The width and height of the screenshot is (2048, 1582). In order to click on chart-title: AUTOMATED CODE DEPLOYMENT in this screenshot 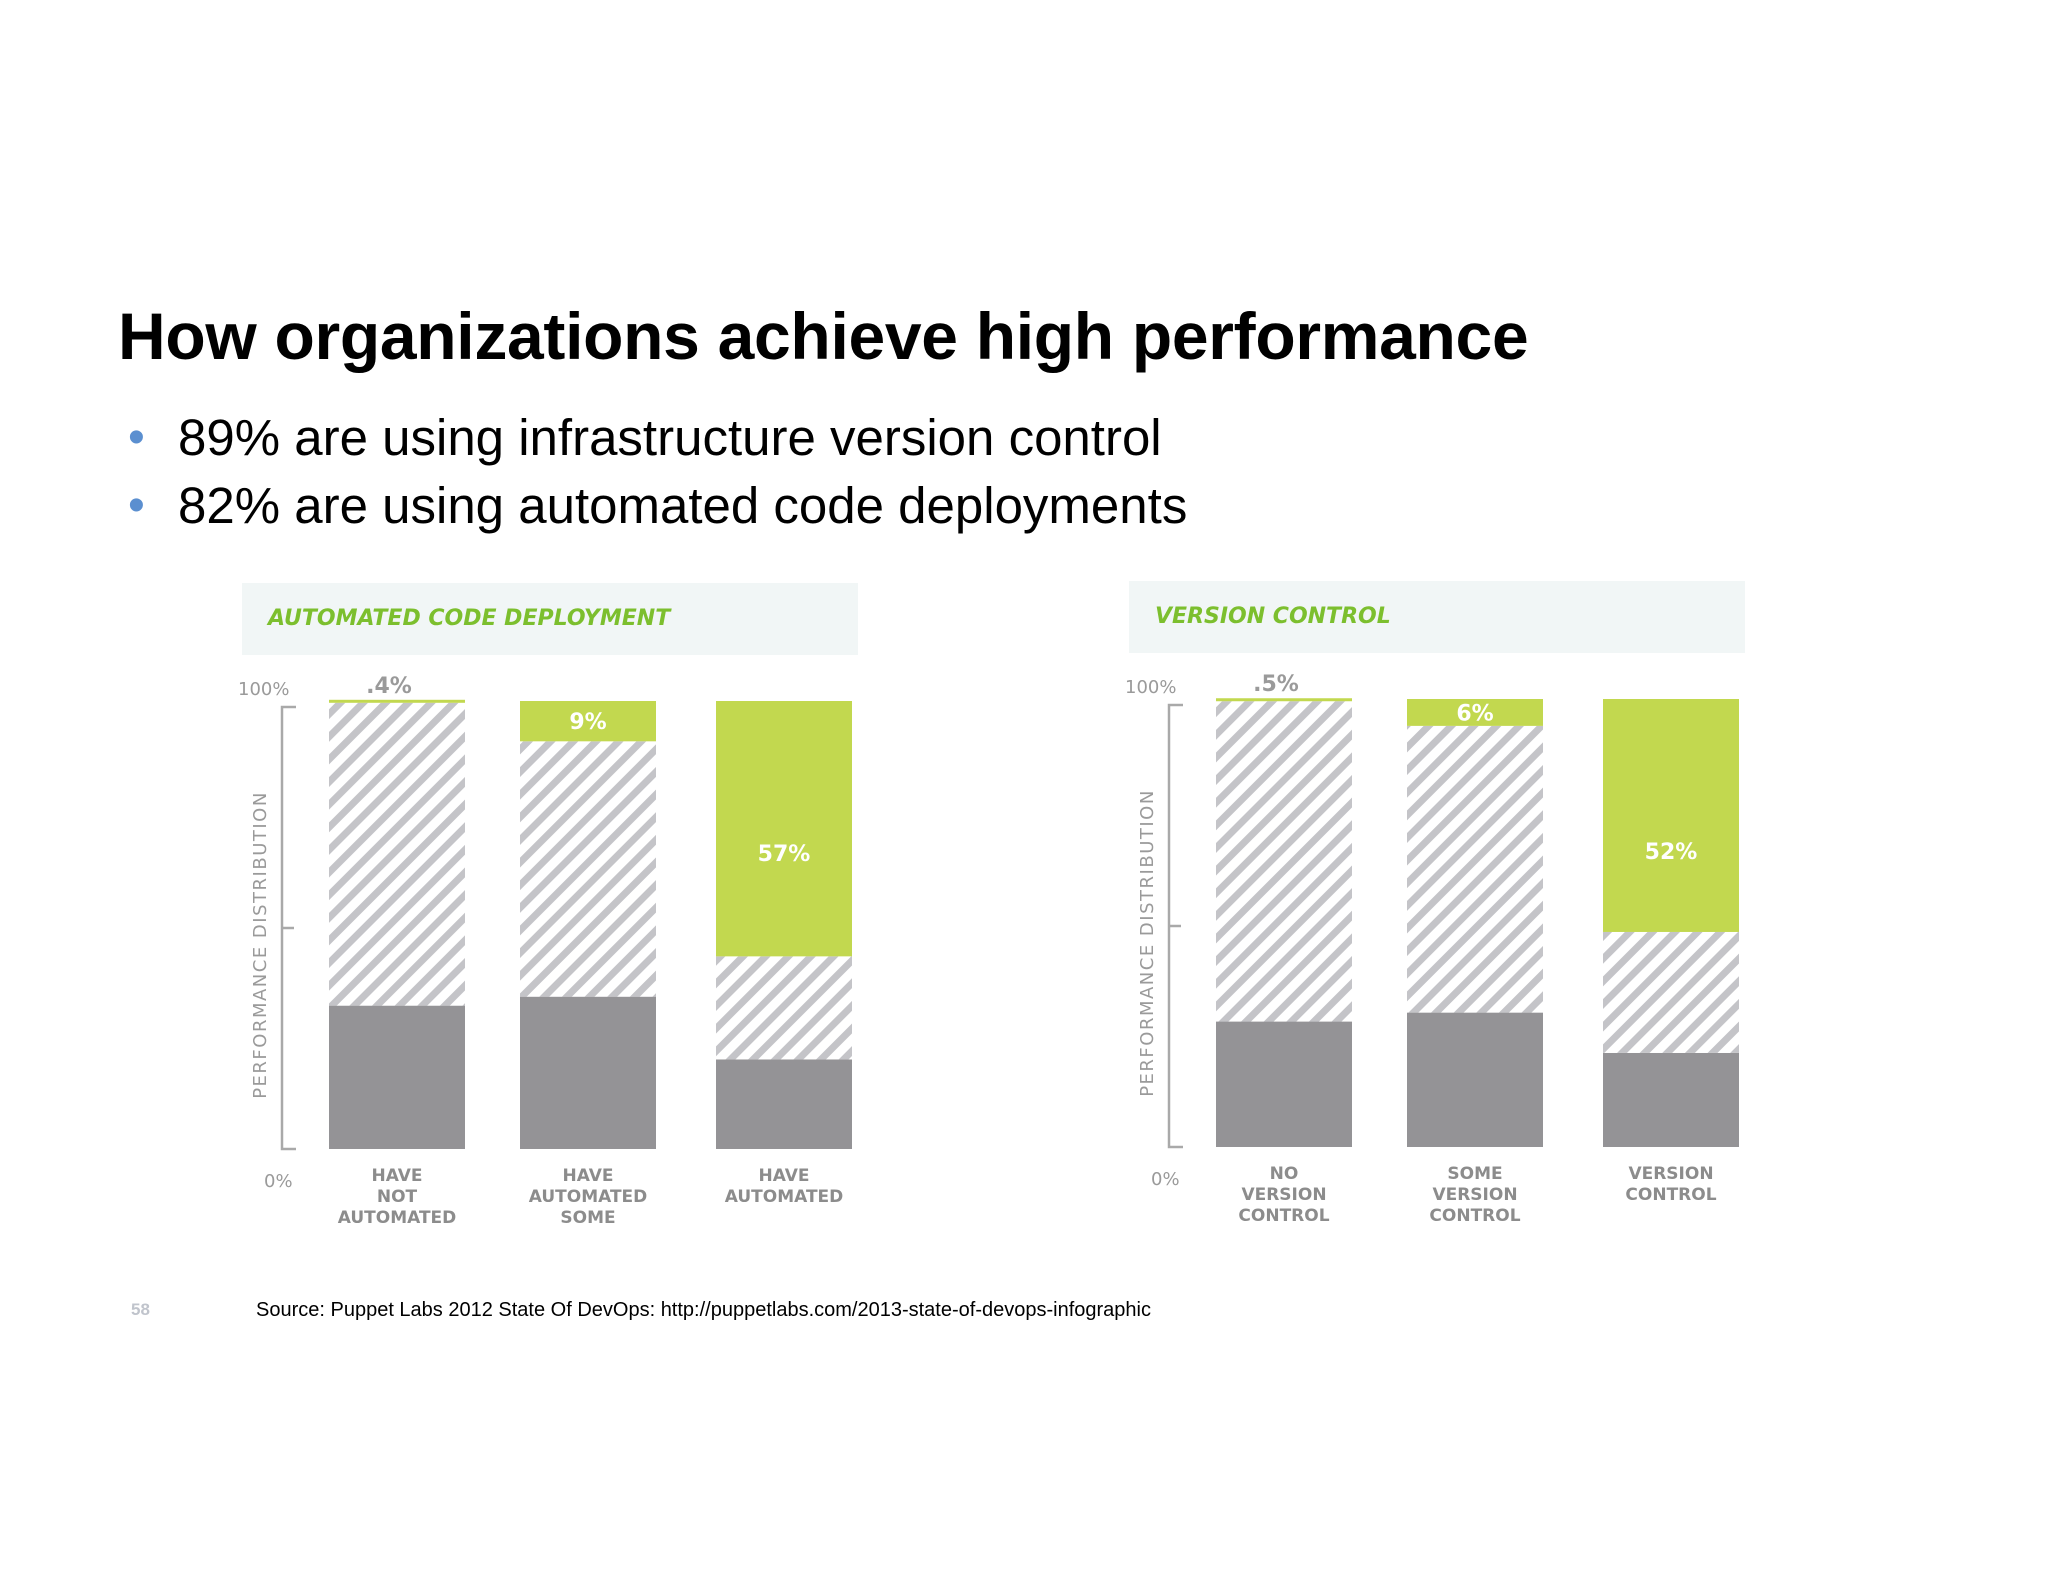, I will do `click(469, 618)`.